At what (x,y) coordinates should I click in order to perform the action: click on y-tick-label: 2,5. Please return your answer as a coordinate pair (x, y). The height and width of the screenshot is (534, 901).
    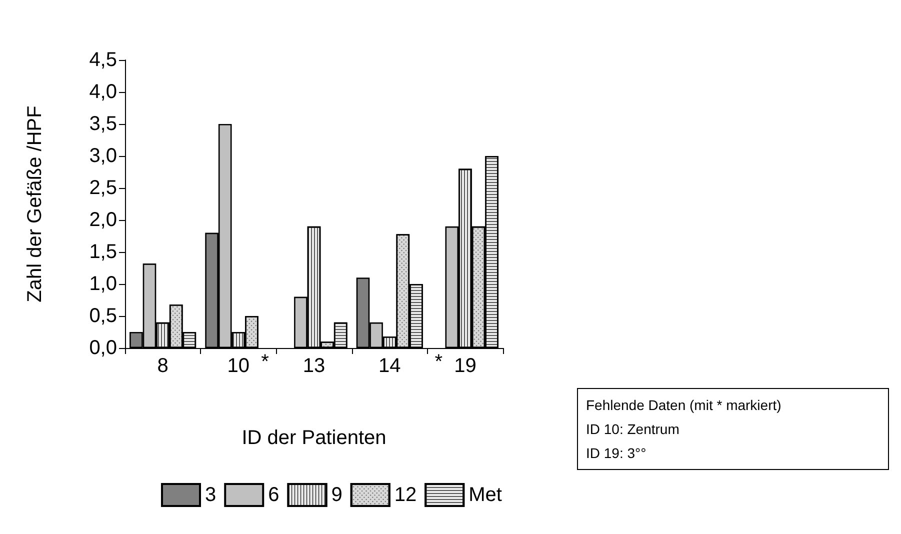
    Looking at the image, I should click on (103, 188).